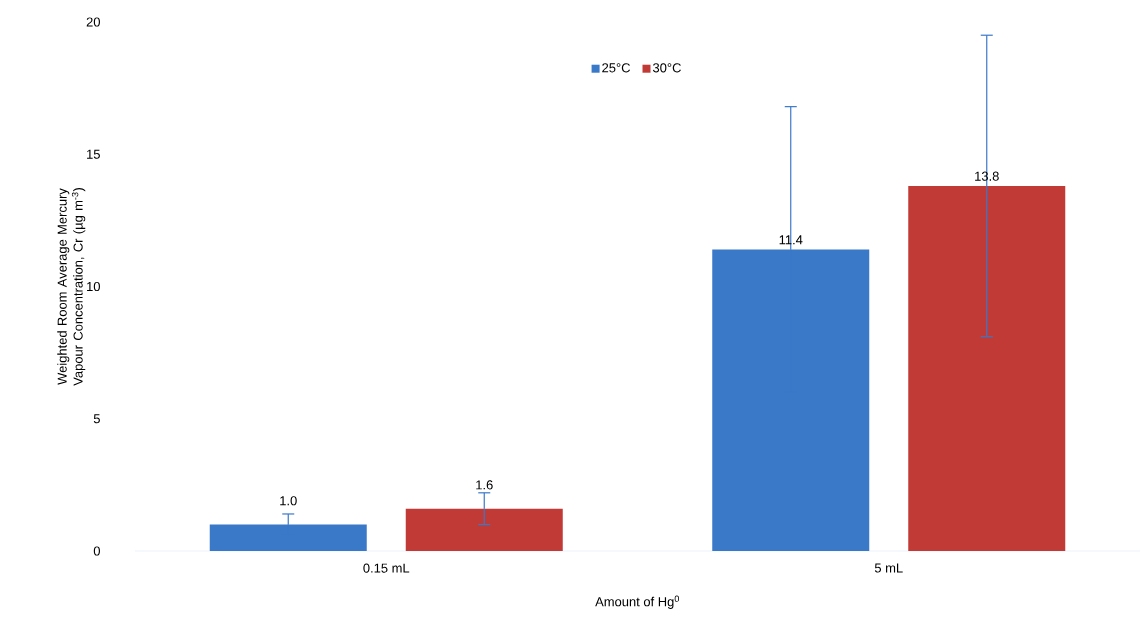 The image size is (1145, 639). I want to click on x-tick-label: 5 mL, so click(888, 568).